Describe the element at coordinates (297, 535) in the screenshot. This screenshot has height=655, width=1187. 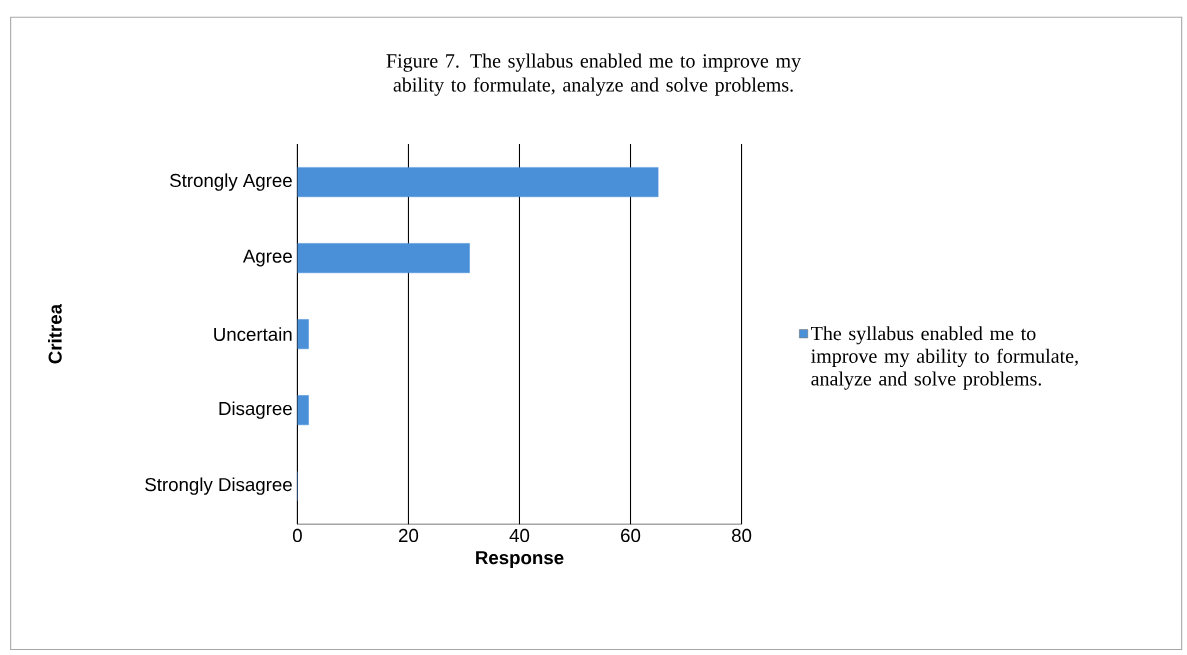
I see `x-tick-label: 0` at that location.